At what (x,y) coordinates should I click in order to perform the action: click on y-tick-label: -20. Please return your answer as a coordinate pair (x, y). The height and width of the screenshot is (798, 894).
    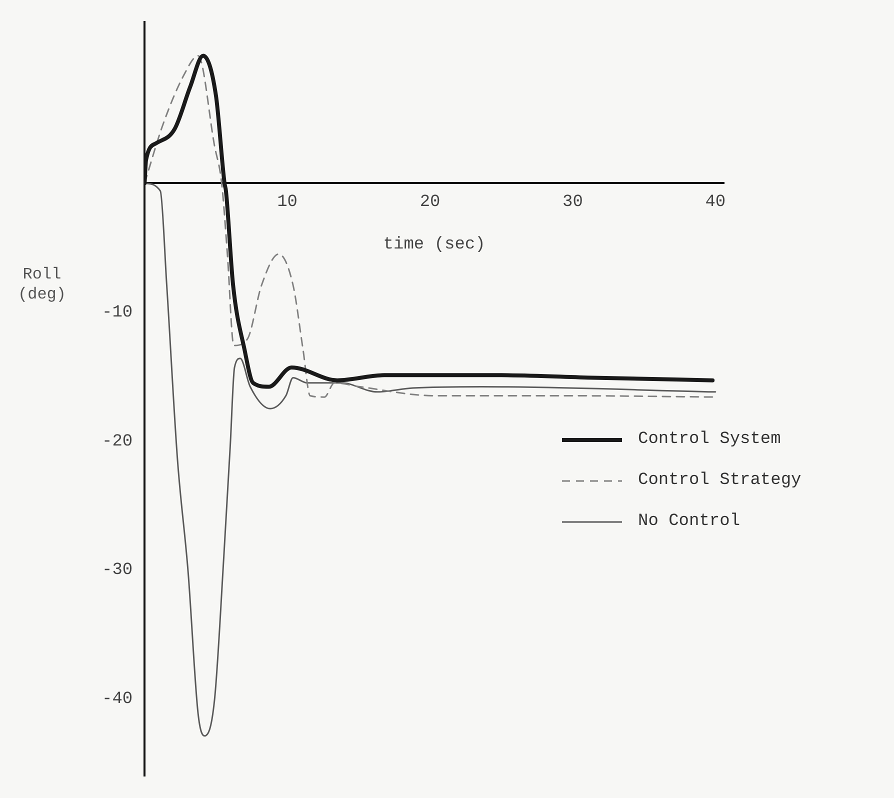
    Looking at the image, I should click on (117, 442).